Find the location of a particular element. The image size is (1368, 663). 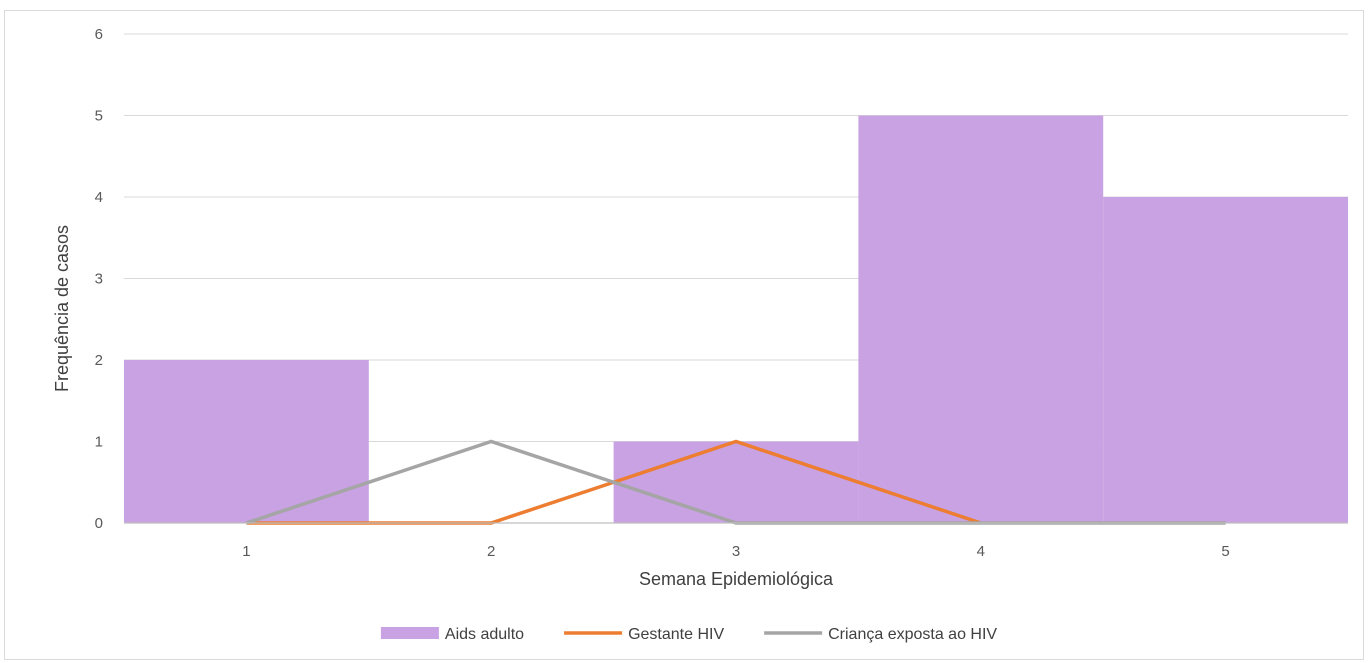

x-tick-label: 2 is located at coordinates (491, 551).